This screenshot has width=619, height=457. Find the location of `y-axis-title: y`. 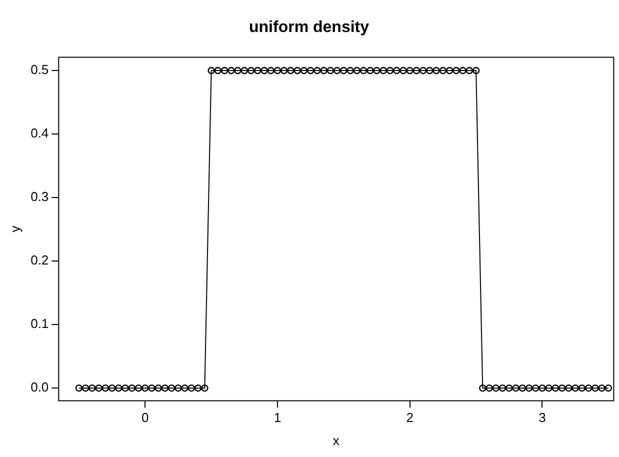

y-axis-title: y is located at coordinates (14, 228).